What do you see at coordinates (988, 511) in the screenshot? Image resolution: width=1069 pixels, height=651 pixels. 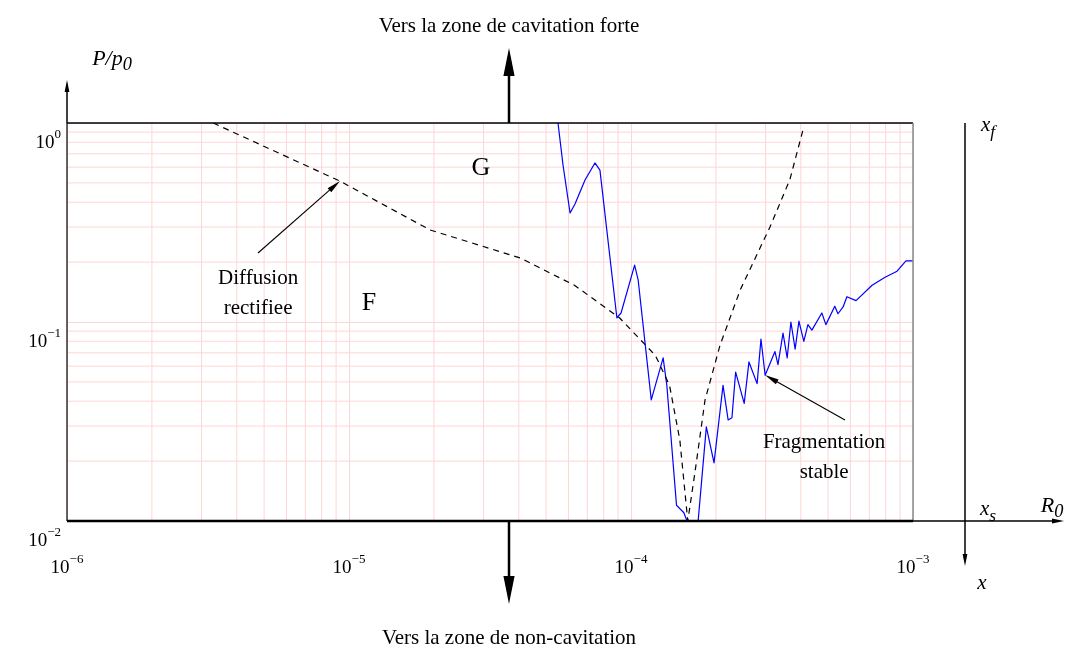 I see `text: x$_{s}$` at bounding box center [988, 511].